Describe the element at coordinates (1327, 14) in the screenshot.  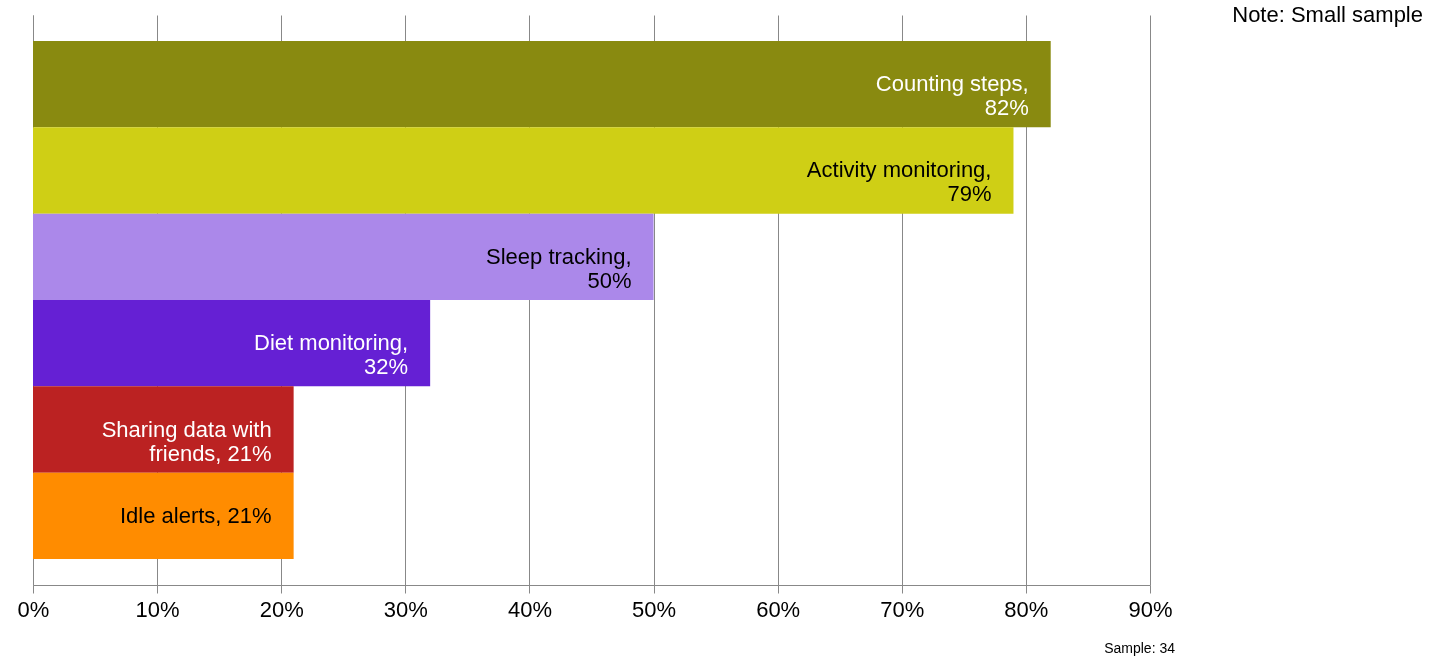
I see `text: Note: Small sample` at that location.